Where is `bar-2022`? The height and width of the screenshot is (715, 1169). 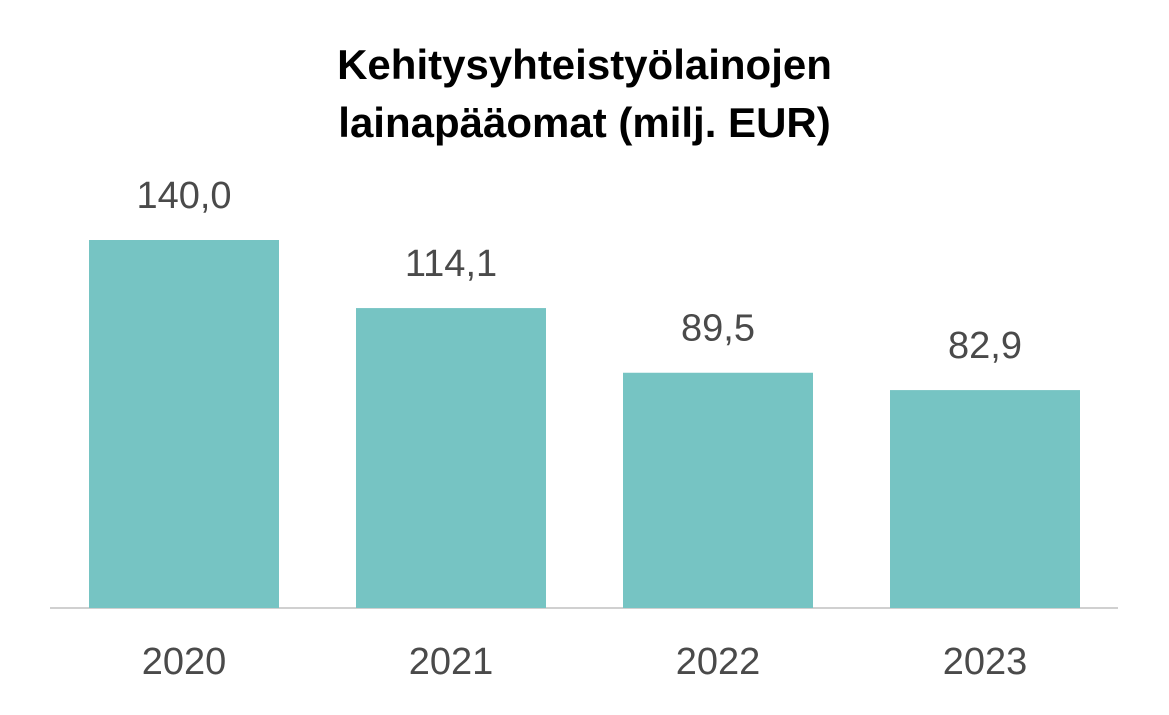
bar-2022 is located at coordinates (718, 490).